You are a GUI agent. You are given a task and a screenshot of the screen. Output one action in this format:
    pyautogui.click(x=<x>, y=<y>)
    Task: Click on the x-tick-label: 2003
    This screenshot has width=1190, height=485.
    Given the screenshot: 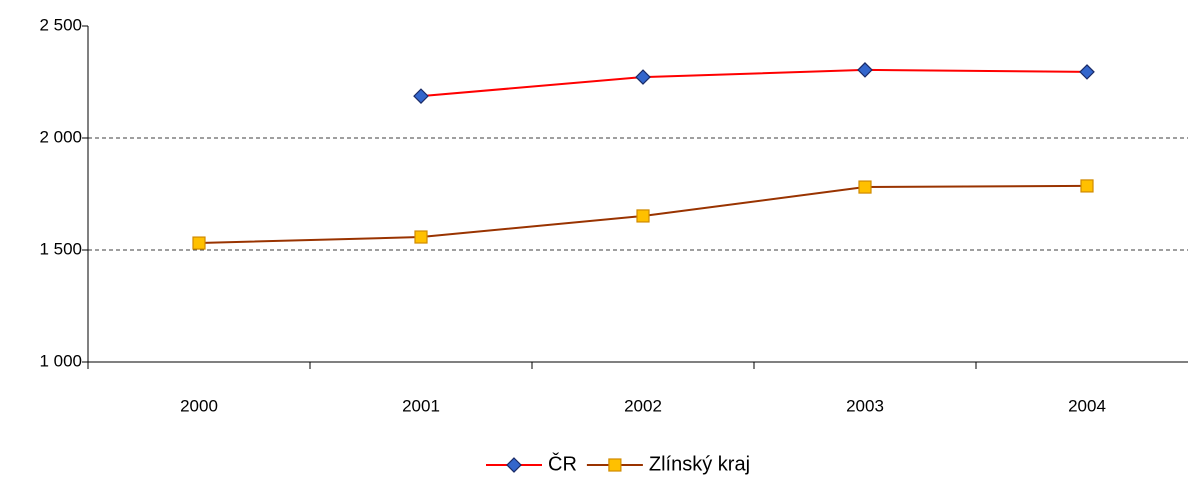 What is the action you would take?
    pyautogui.click(x=865, y=405)
    